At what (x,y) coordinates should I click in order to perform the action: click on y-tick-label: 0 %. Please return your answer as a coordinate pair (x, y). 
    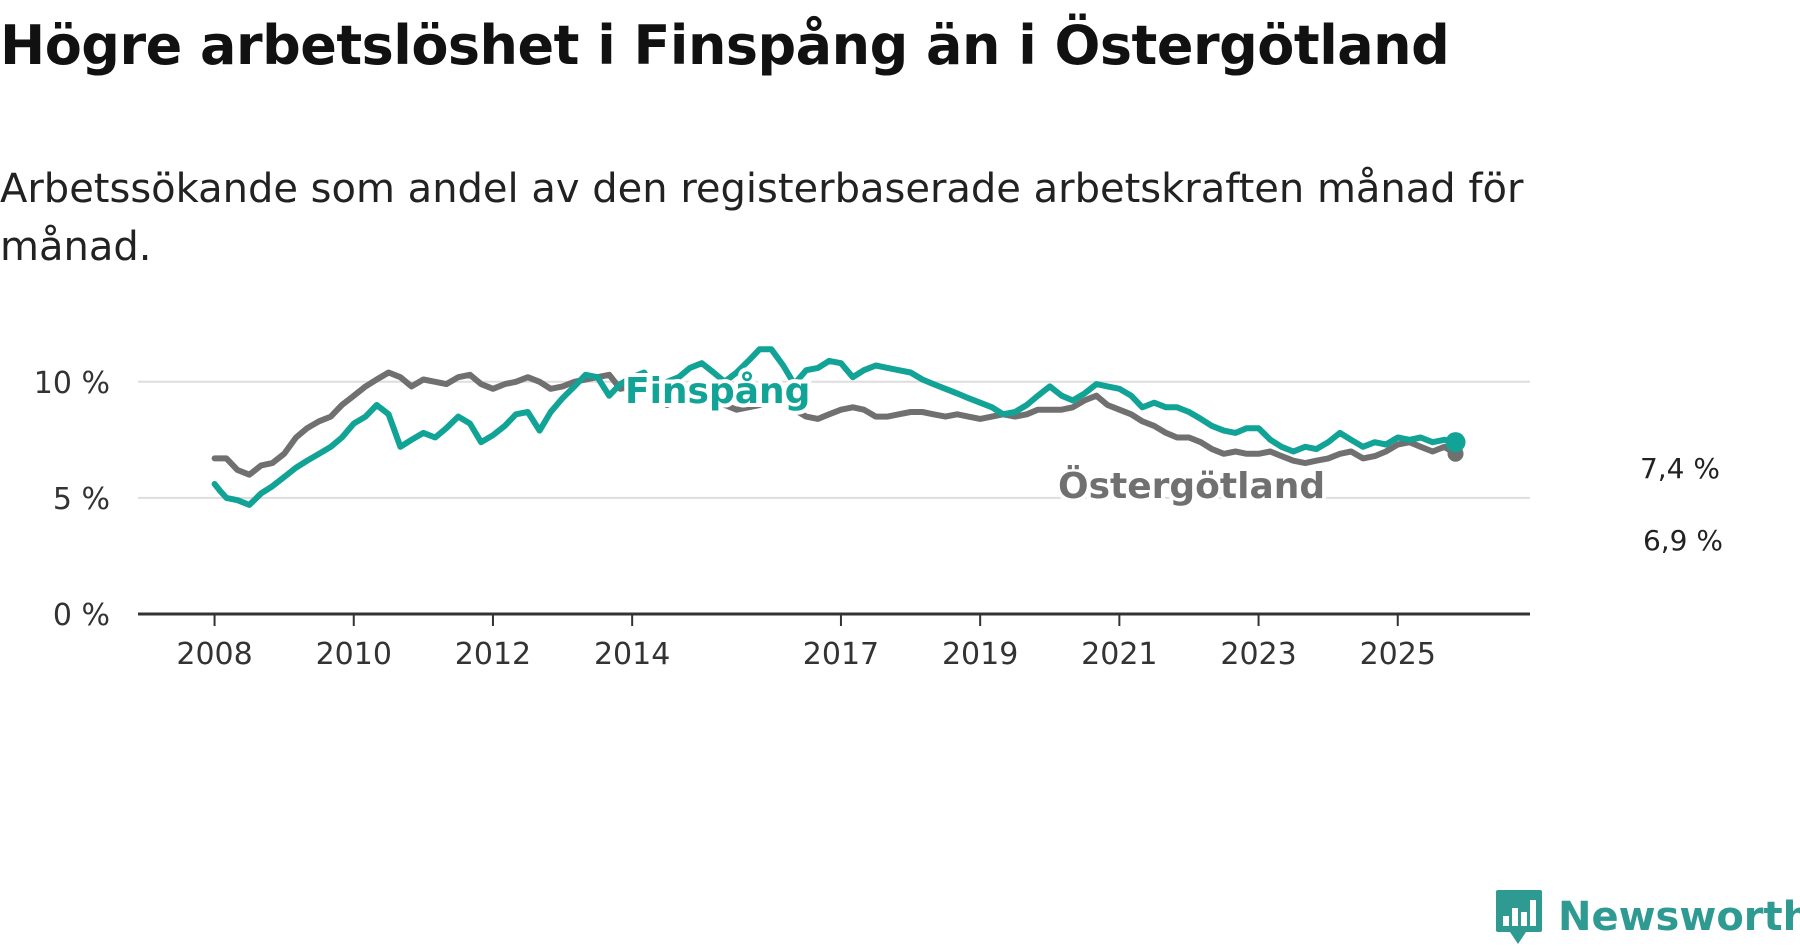
    Looking at the image, I should click on (81, 615).